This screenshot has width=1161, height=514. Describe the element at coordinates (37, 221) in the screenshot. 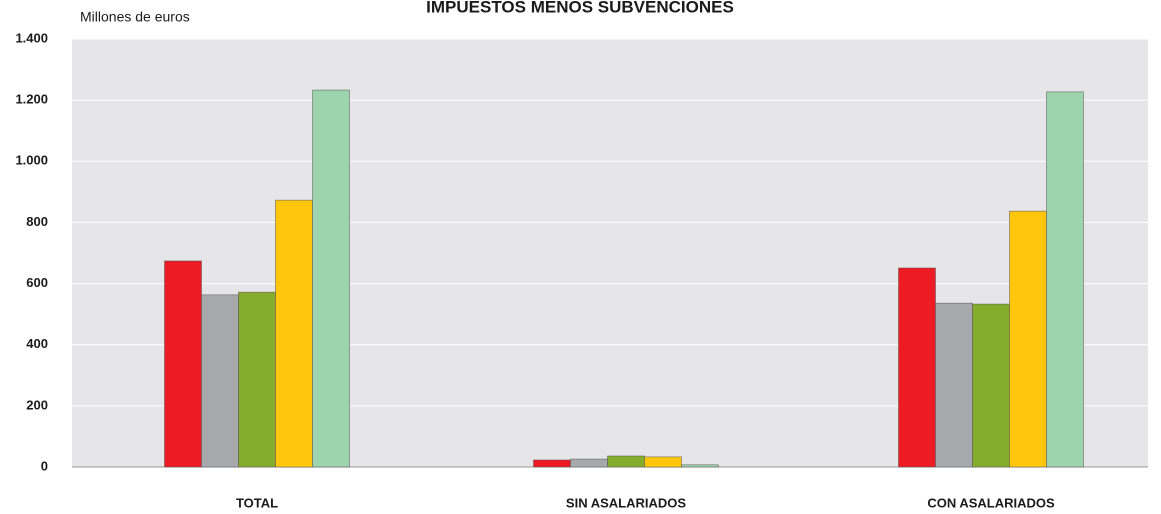

I see `y-tick-label: 800` at that location.